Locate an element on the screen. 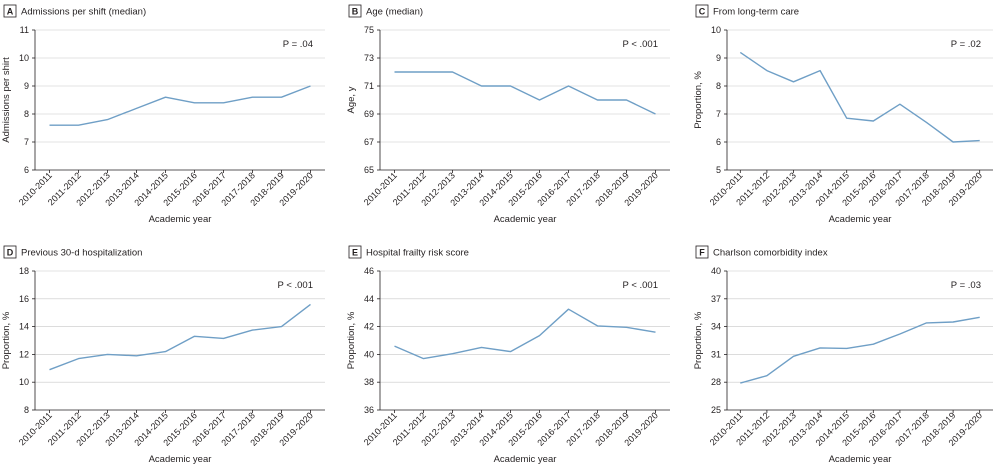 This screenshot has height=467, width=1000. y-tick-label: 6 is located at coordinates (26, 170).